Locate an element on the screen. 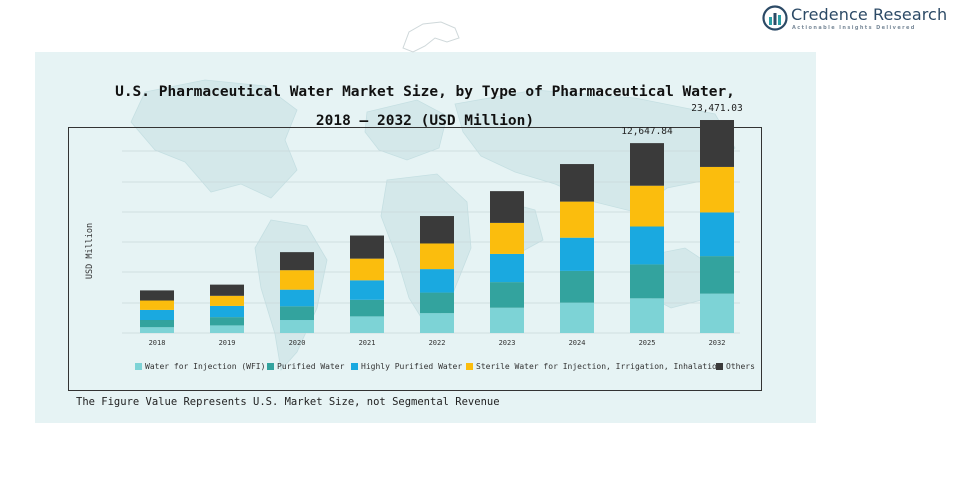 The width and height of the screenshot is (977, 492). legend-label: Purified Water is located at coordinates (311, 366).